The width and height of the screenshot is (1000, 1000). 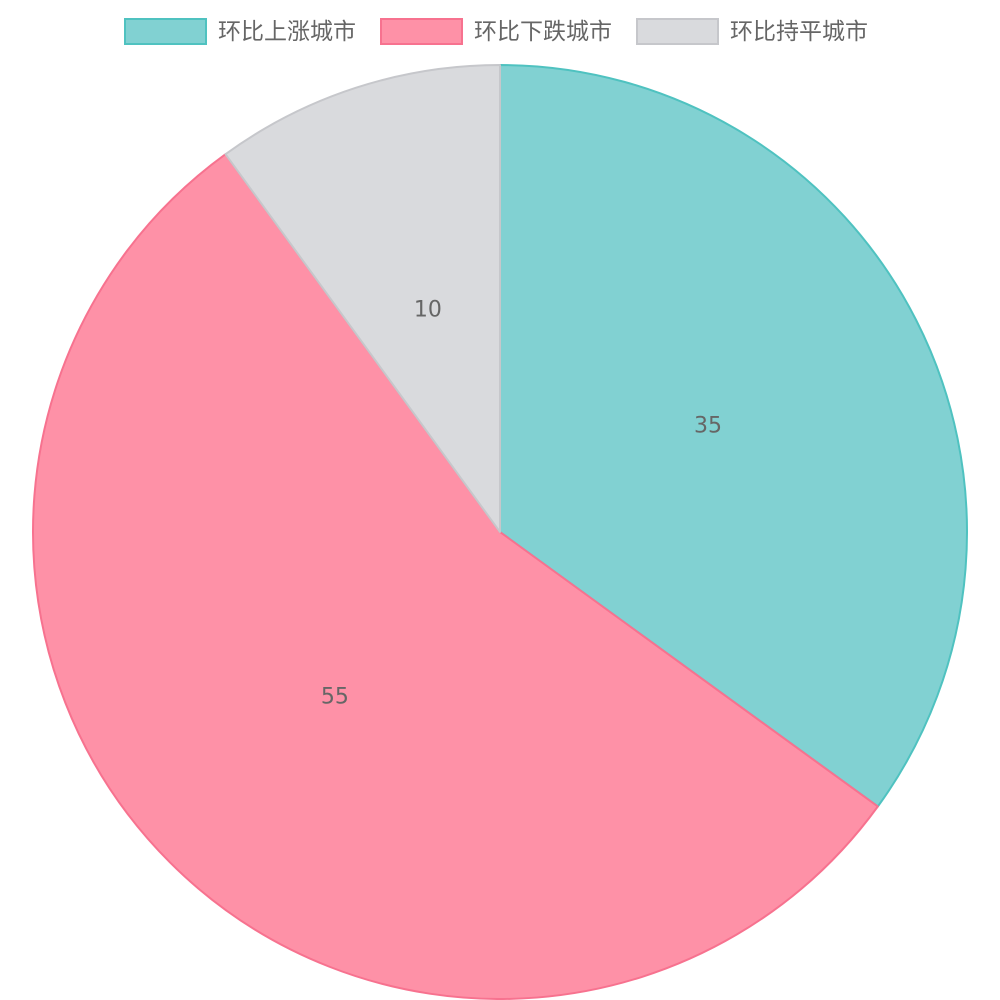 What do you see at coordinates (428, 309) in the screenshot?
I see `slice-value-label-3: 10` at bounding box center [428, 309].